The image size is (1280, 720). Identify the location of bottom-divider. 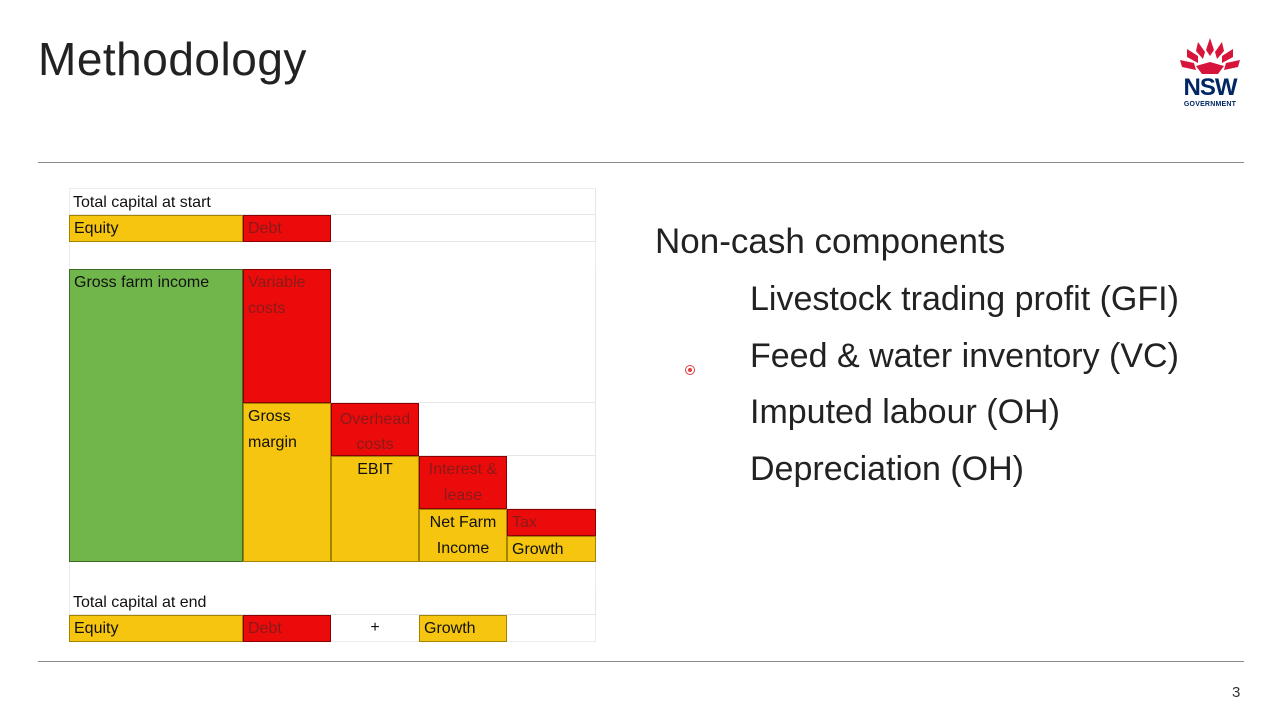
(641, 661).